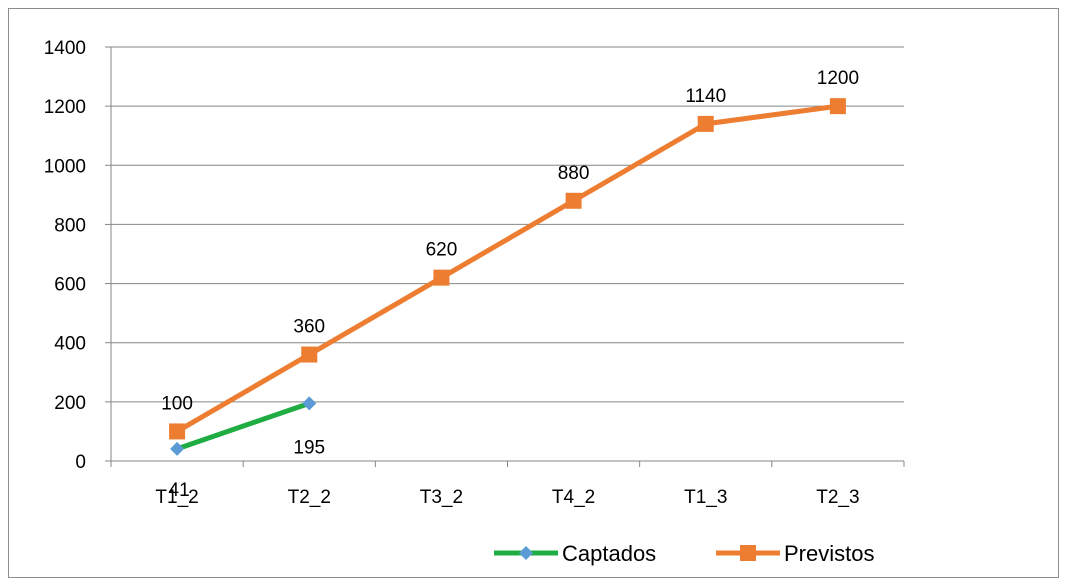 This screenshot has height=578, width=1067. Describe the element at coordinates (573, 497) in the screenshot. I see `x-tick-label: T4_2` at that location.